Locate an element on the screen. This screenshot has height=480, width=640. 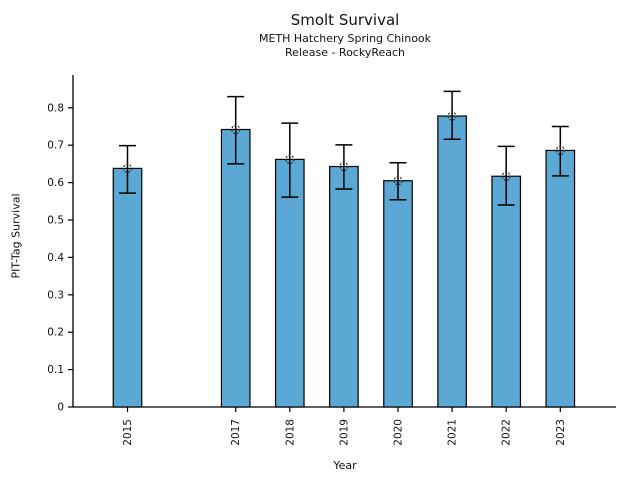
y-tick-label: 0.6 is located at coordinates (55, 183).